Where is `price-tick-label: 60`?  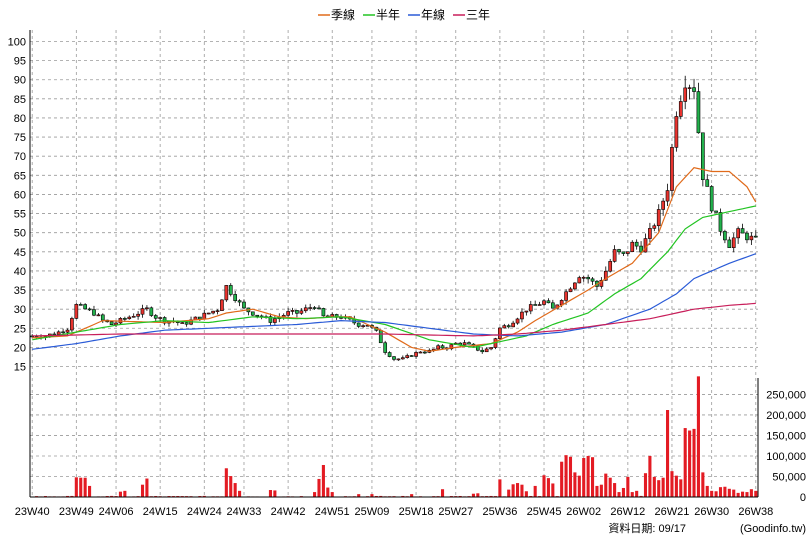
price-tick-label: 60 is located at coordinates (20, 195).